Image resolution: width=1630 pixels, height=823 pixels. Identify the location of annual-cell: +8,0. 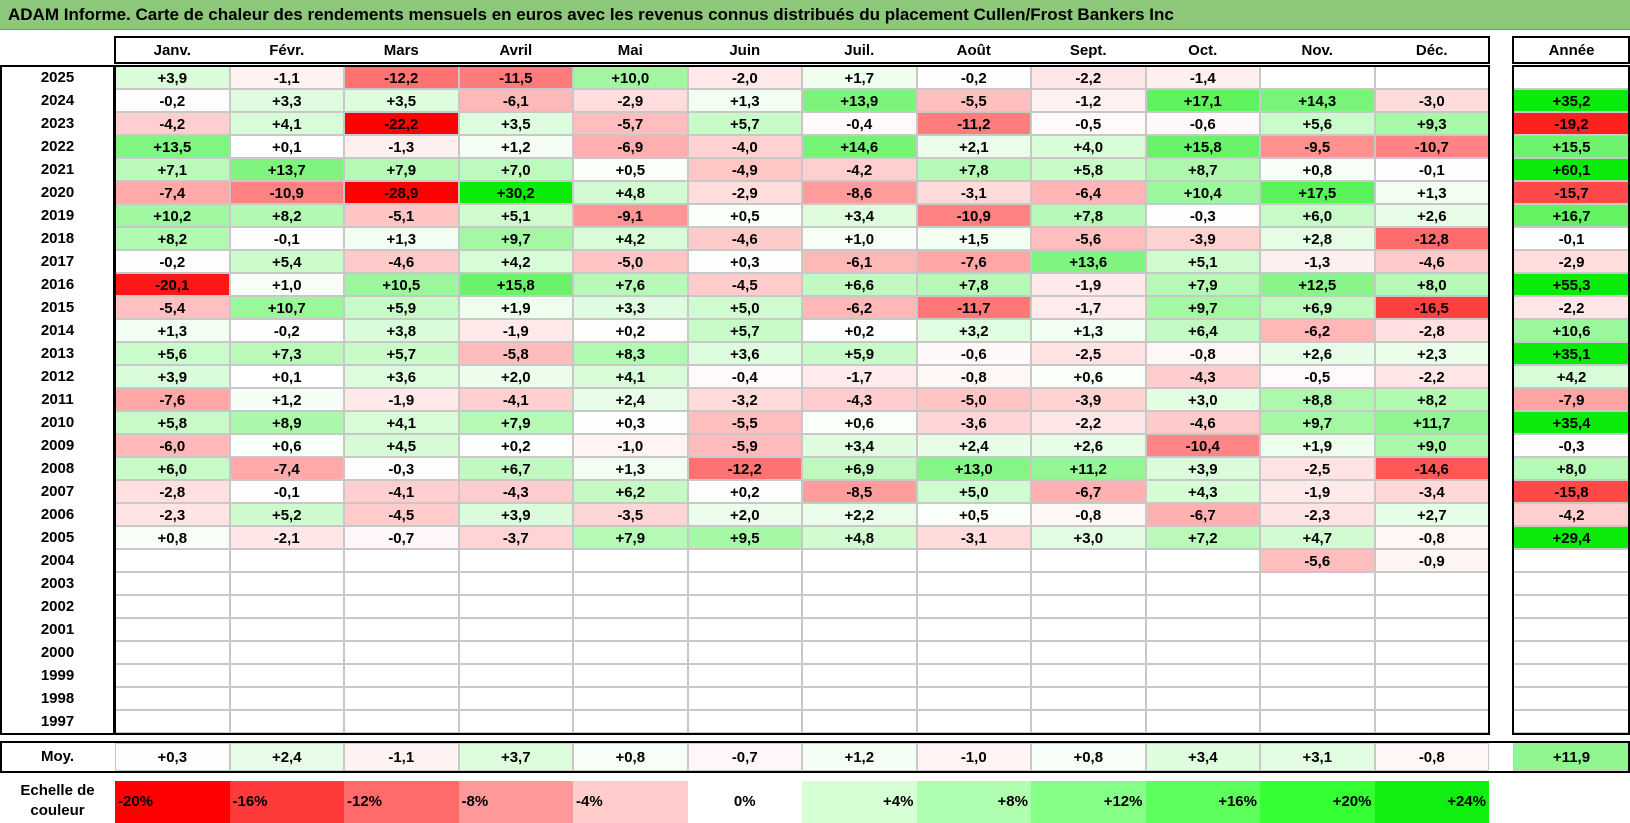
(1571, 468).